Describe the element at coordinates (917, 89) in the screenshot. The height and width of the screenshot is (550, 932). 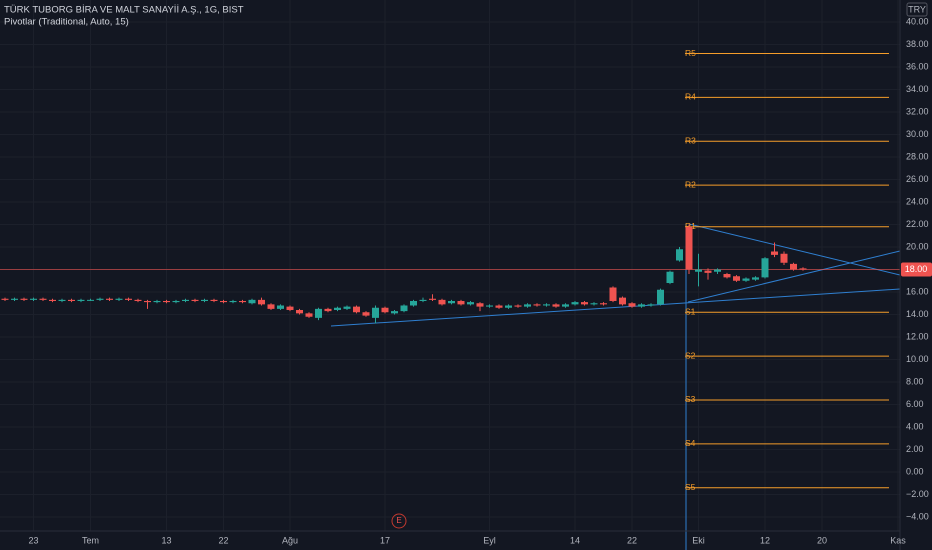
I see `y-tick-label: 34.00` at that location.